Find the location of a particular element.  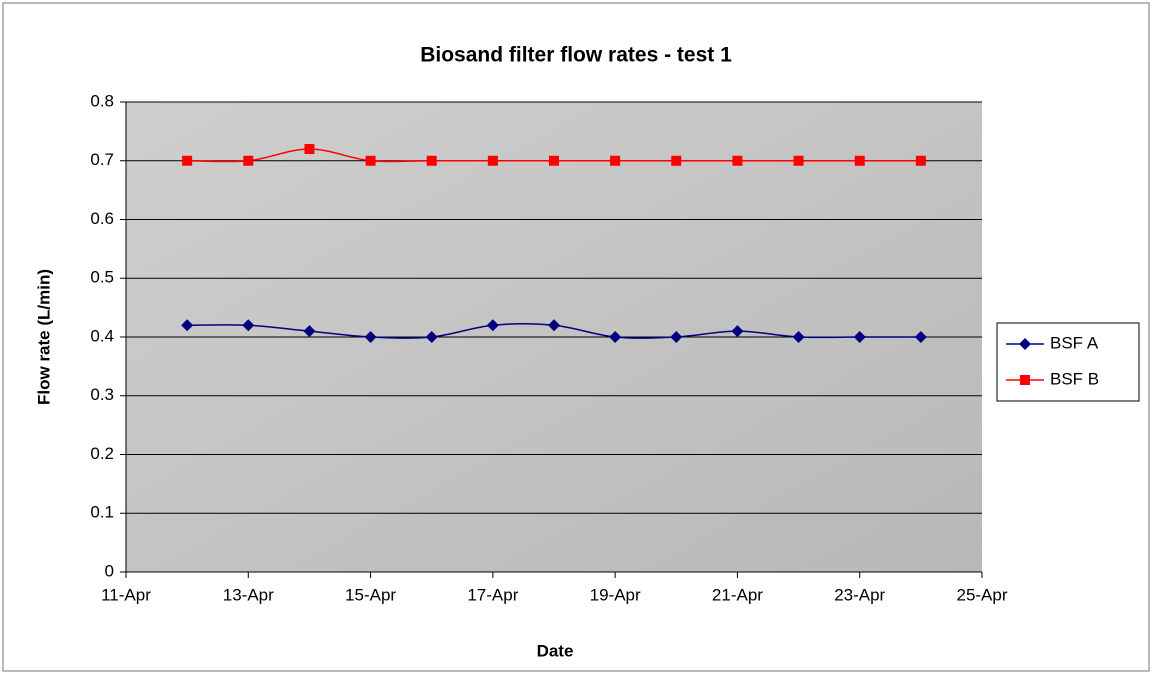

y-tick-label: 0.4 is located at coordinates (102, 335).